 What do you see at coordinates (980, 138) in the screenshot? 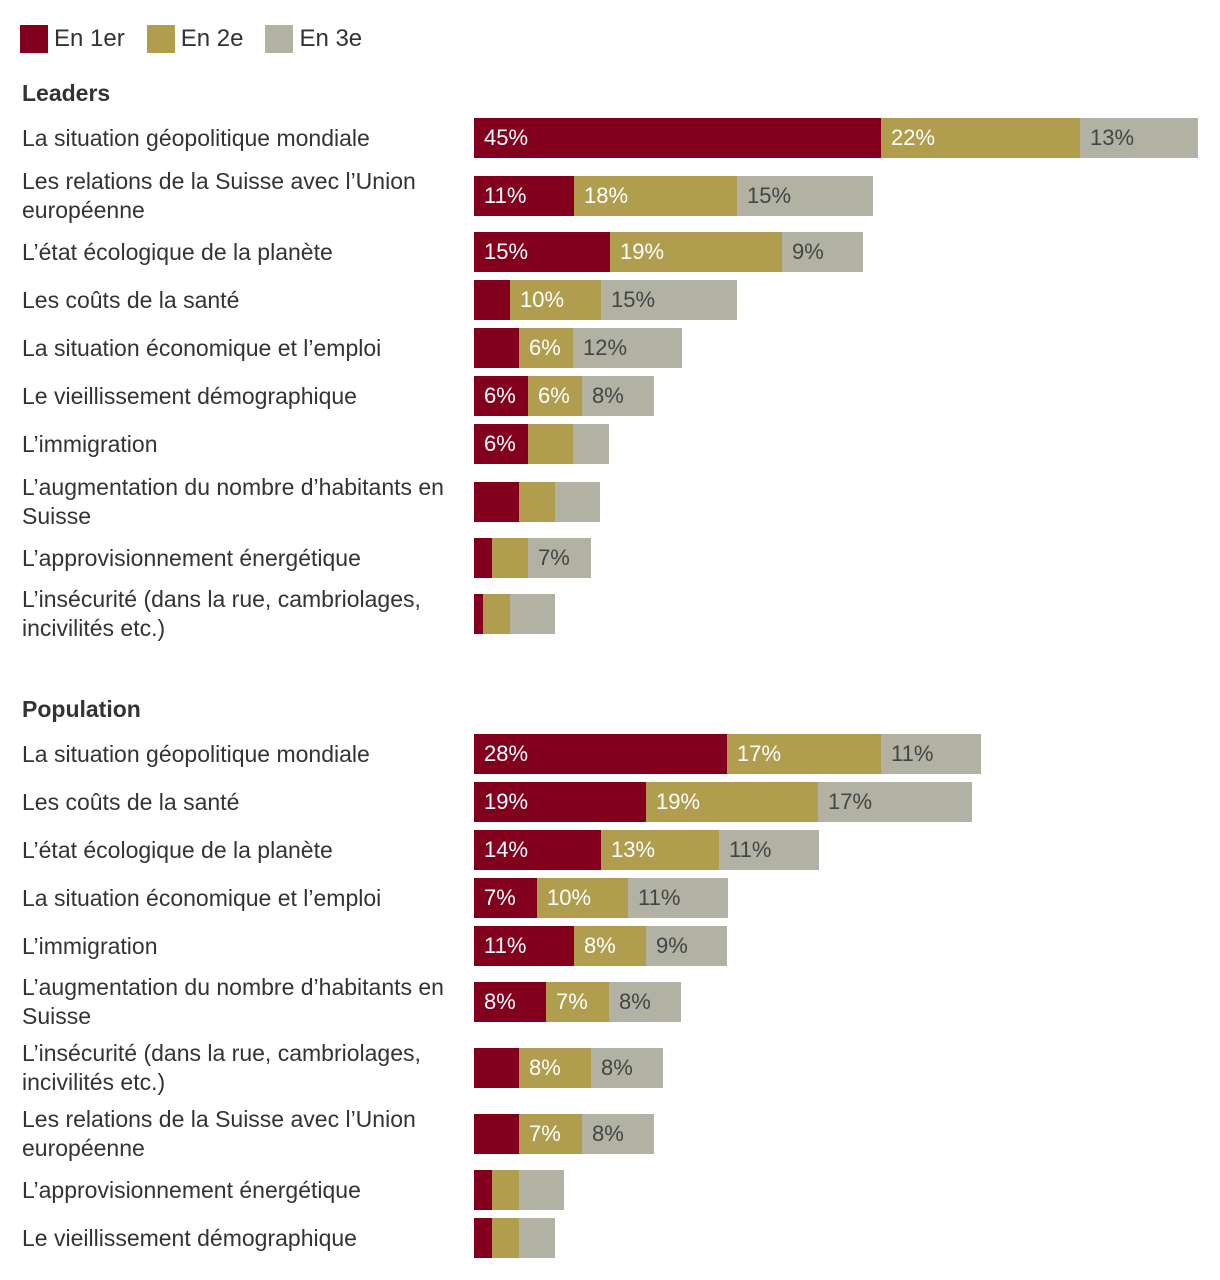
I see `bar-segment-second: 22%` at bounding box center [980, 138].